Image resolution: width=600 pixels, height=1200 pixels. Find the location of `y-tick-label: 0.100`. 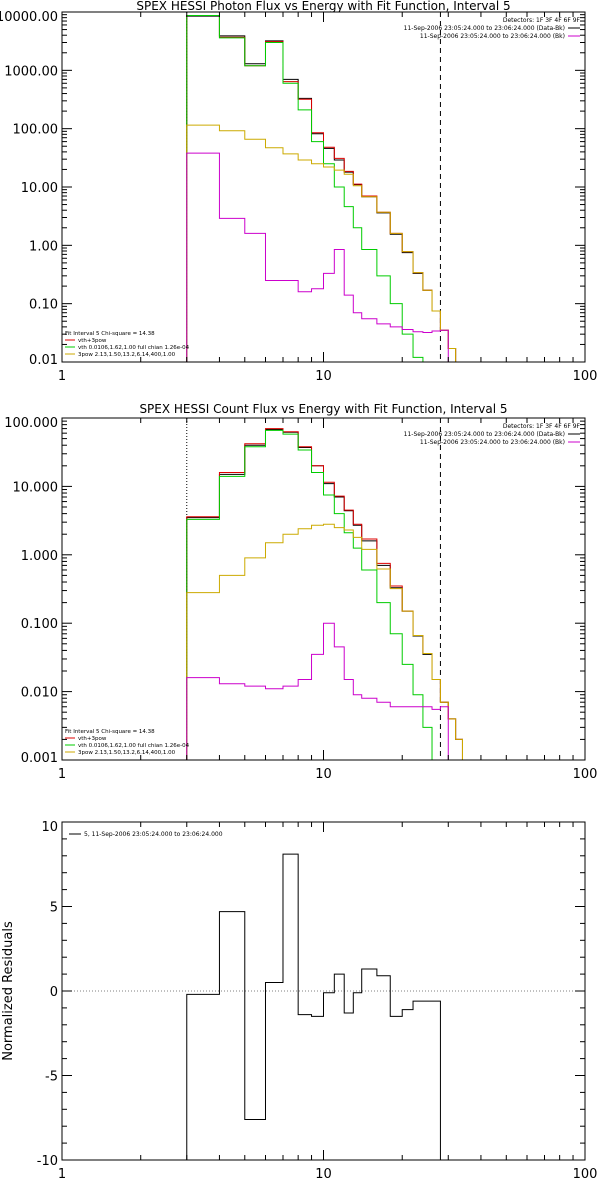

y-tick-label: 0.100 is located at coordinates (39, 624).